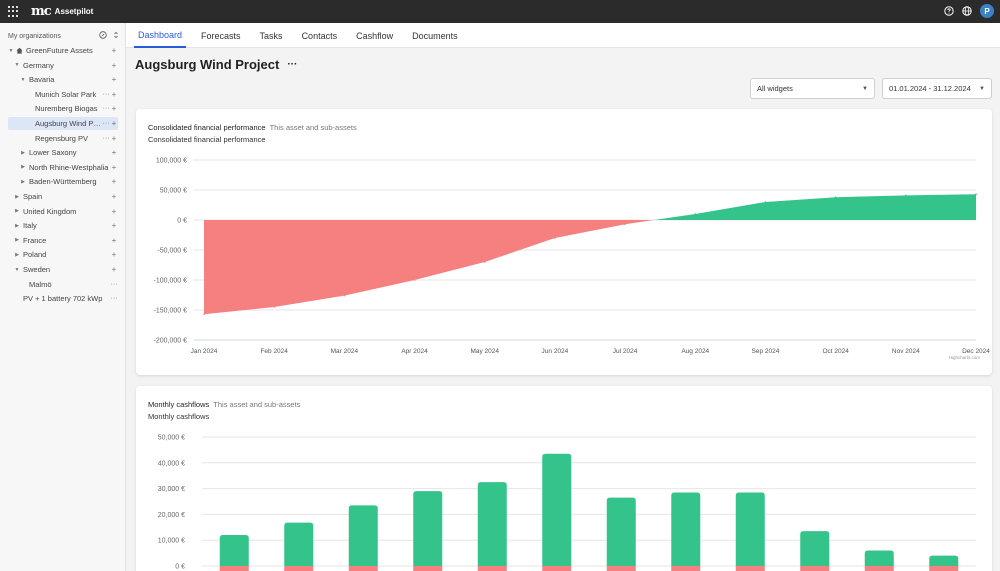 Image resolution: width=1000 pixels, height=571 pixels. I want to click on sidebar-item-label: Augsburg Wind Project, so click(68, 123).